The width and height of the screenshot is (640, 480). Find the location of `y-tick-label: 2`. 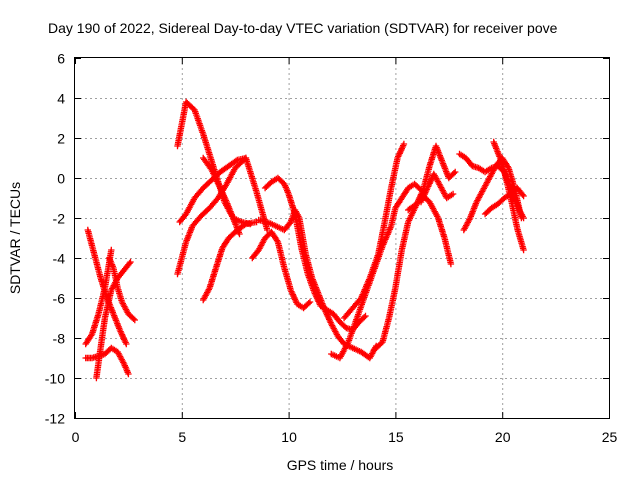

y-tick-label: 2 is located at coordinates (61, 139).